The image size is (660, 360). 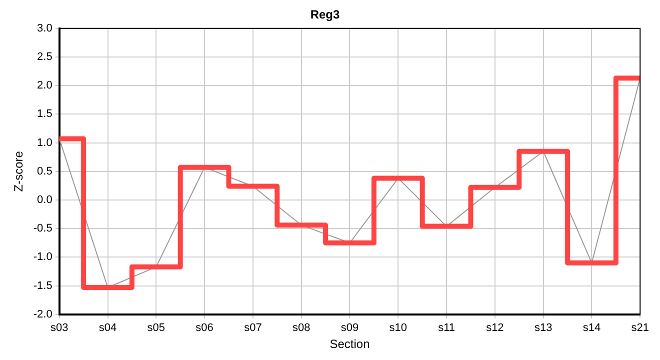 What do you see at coordinates (59, 328) in the screenshot?
I see `x-tick-label: s03` at bounding box center [59, 328].